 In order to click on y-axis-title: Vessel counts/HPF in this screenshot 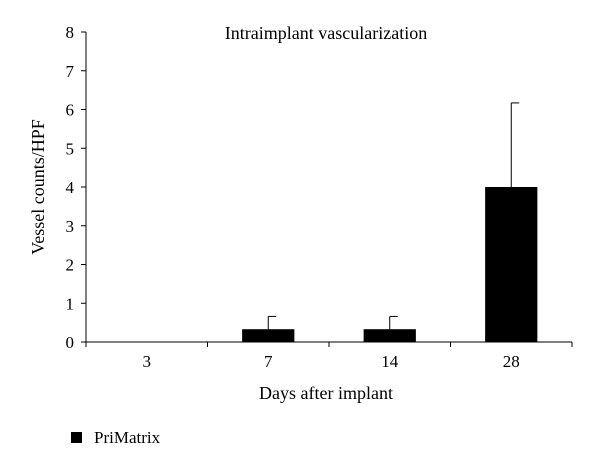, I will do `click(38, 187)`.